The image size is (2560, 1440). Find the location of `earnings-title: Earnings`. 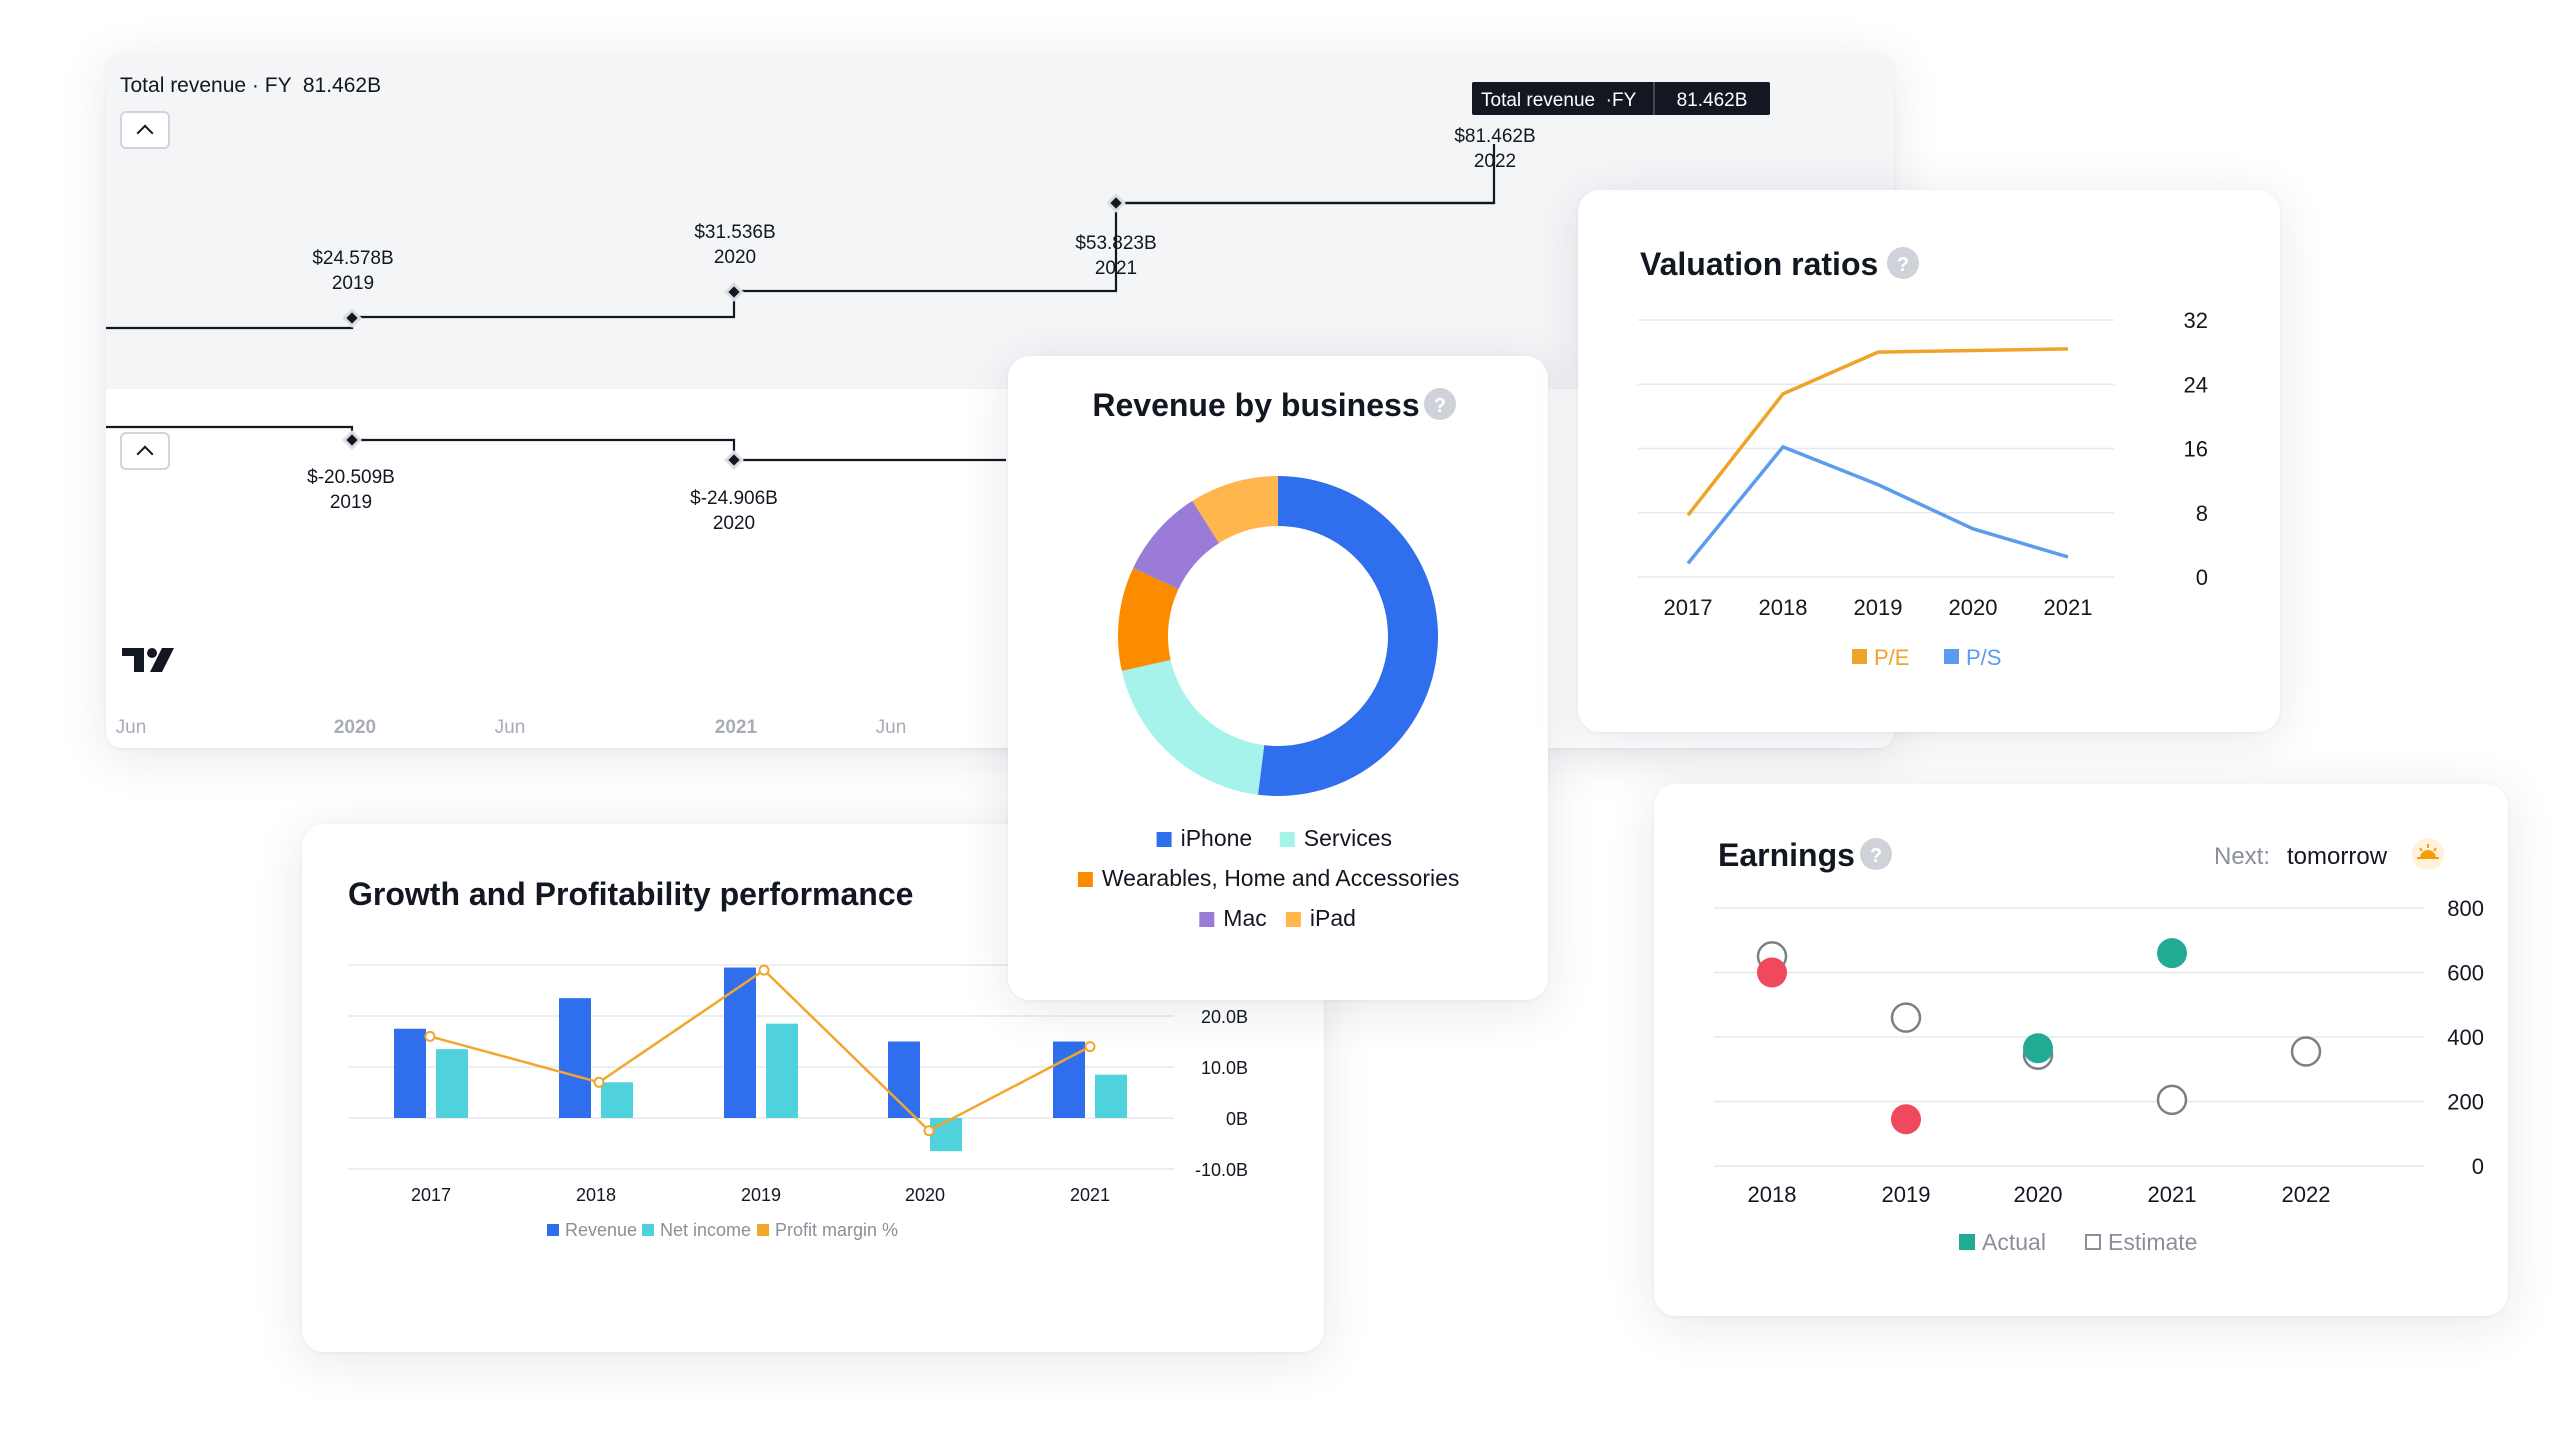

earnings-title: Earnings is located at coordinates (1786, 855).